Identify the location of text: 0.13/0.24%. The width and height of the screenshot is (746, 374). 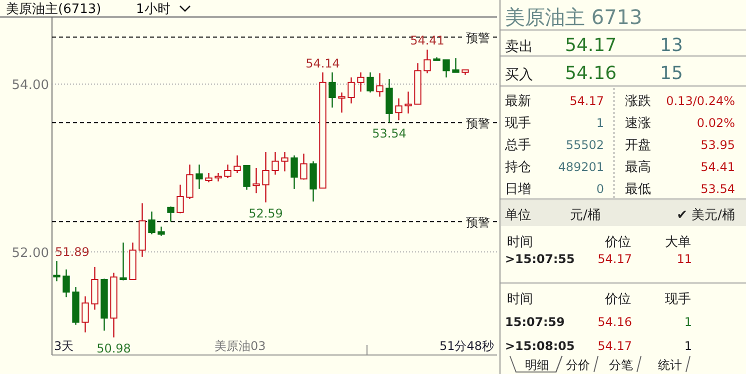
(700, 101).